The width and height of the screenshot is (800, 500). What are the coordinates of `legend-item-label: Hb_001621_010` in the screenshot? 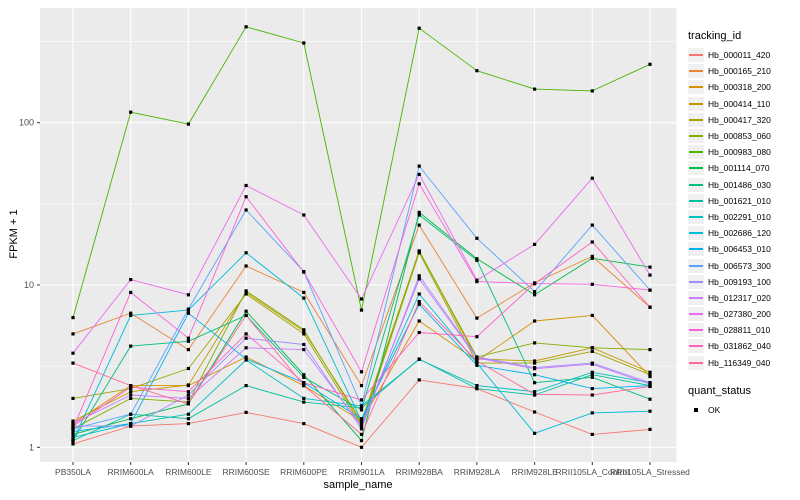 It's located at (739, 200).